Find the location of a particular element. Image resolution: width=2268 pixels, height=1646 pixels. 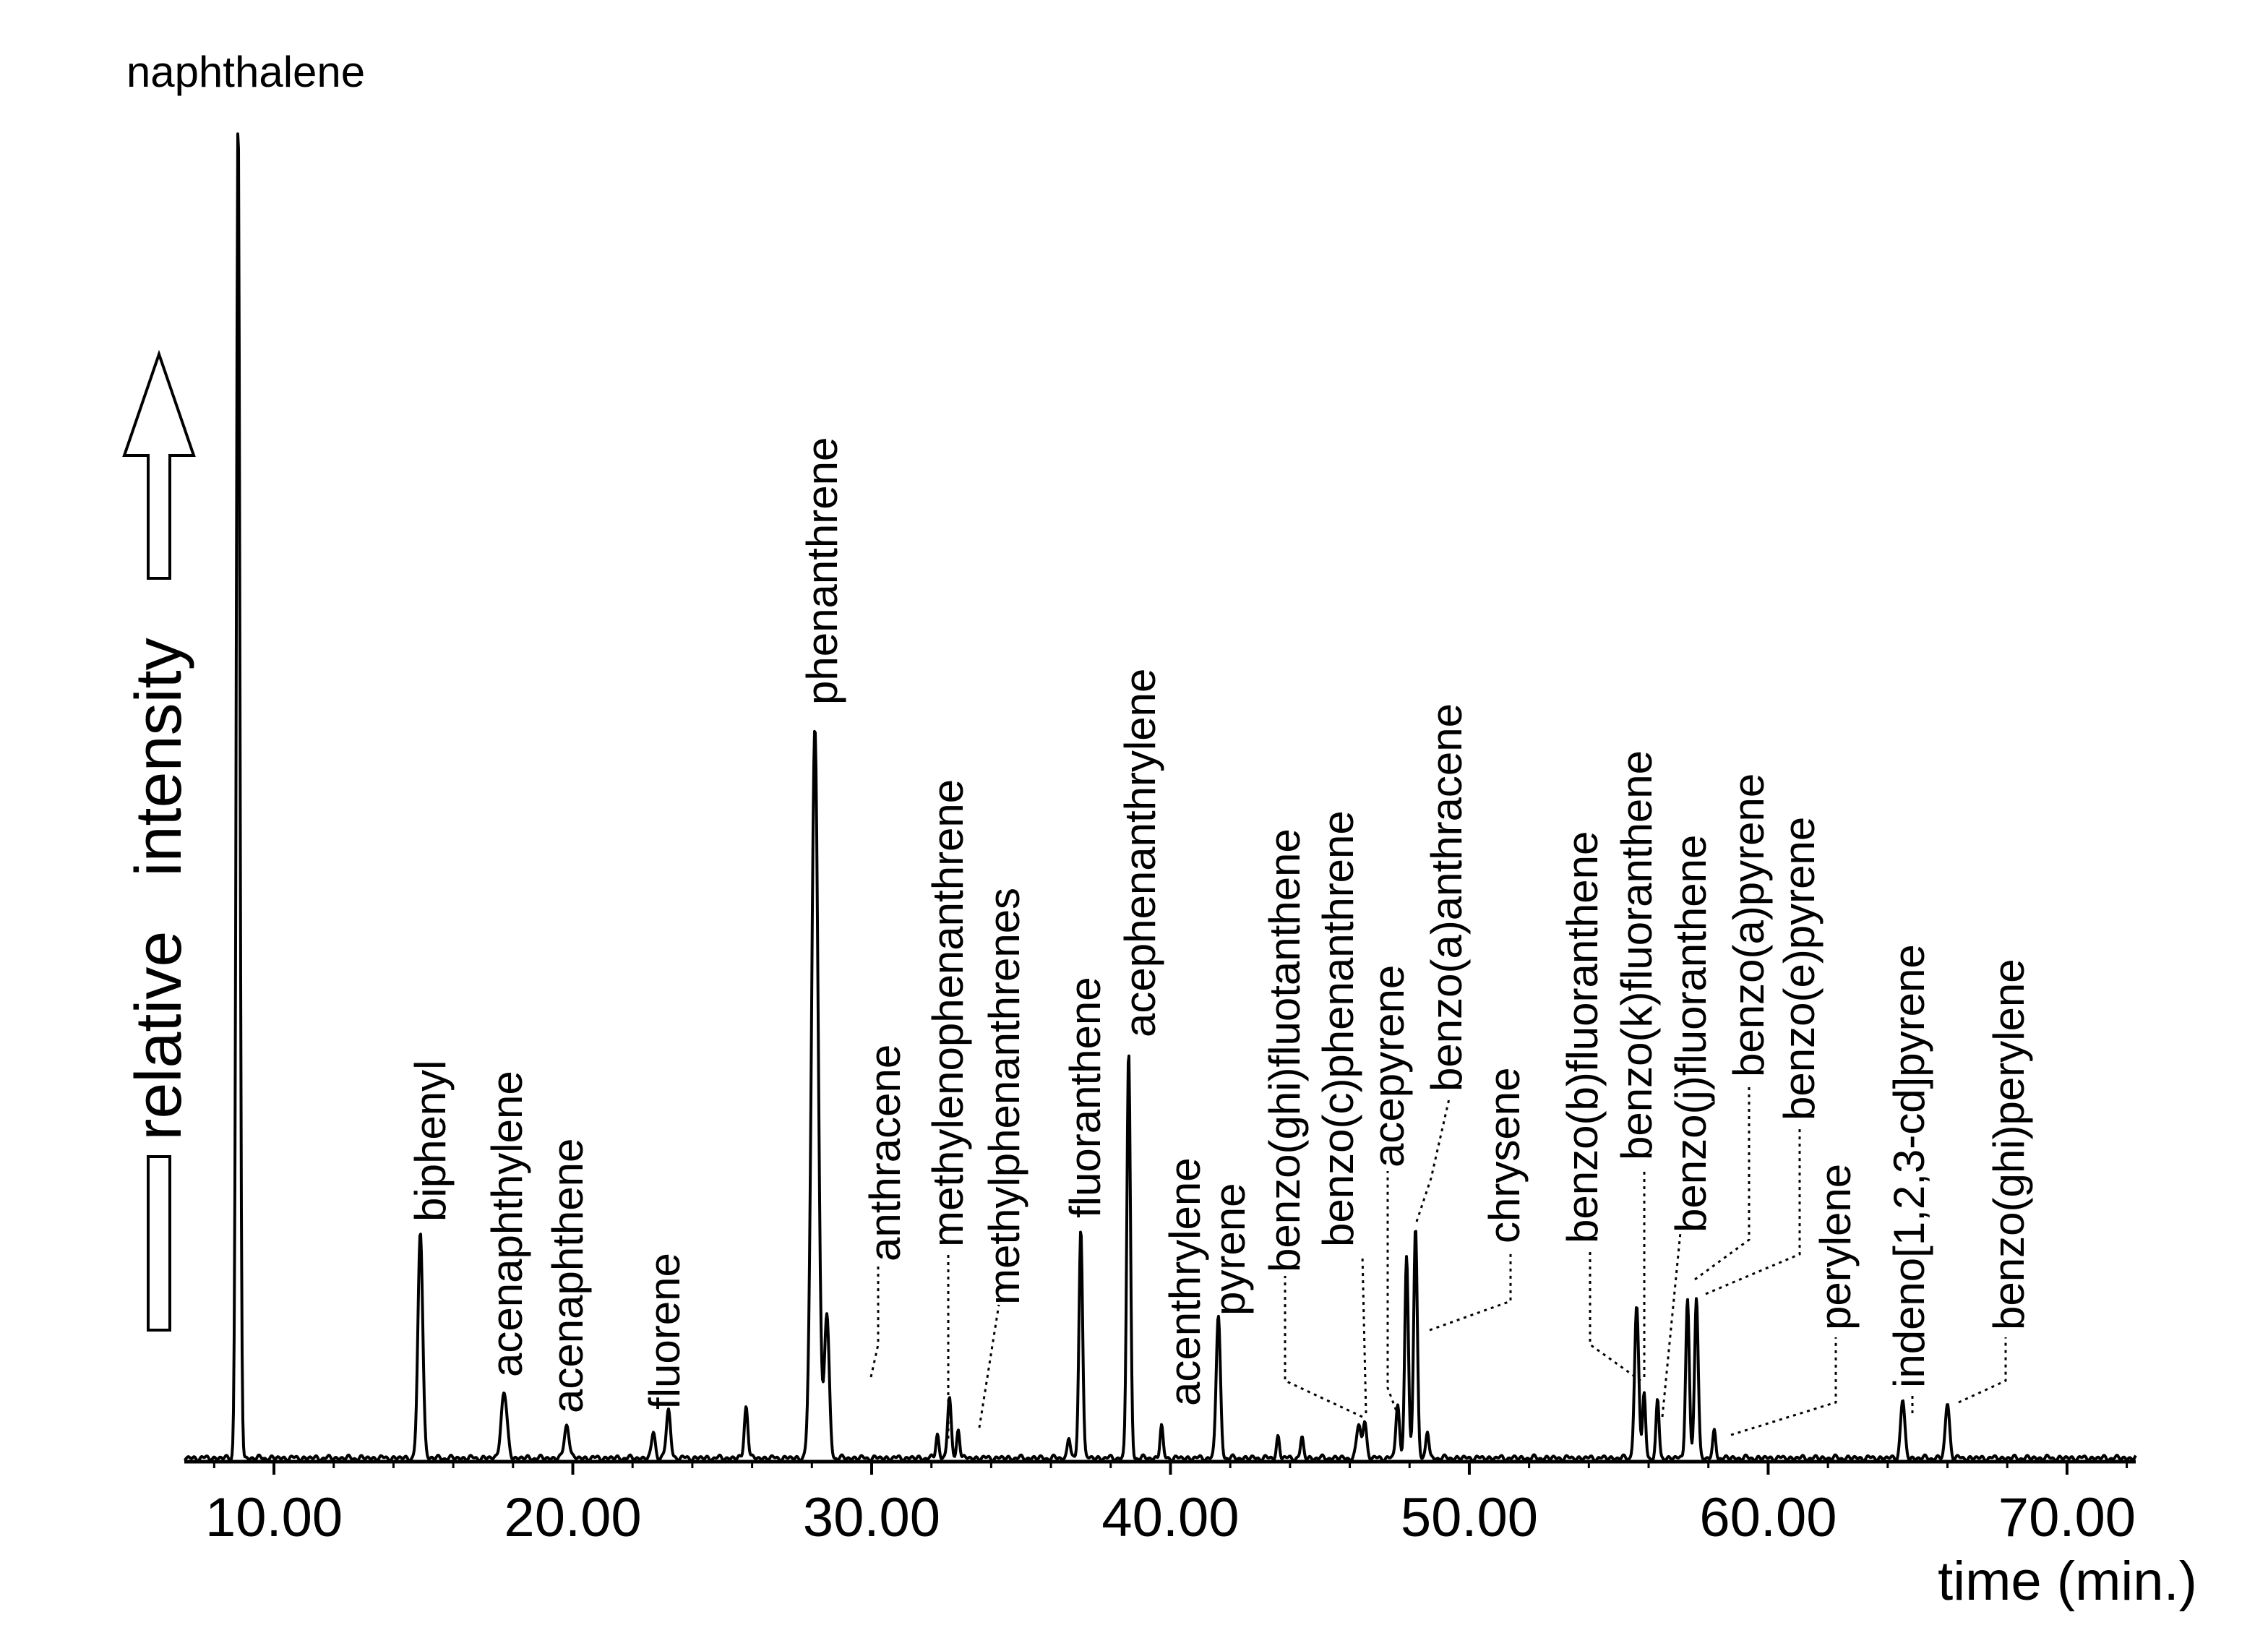

y-axis-arrow-head-icon is located at coordinates (159, 464).